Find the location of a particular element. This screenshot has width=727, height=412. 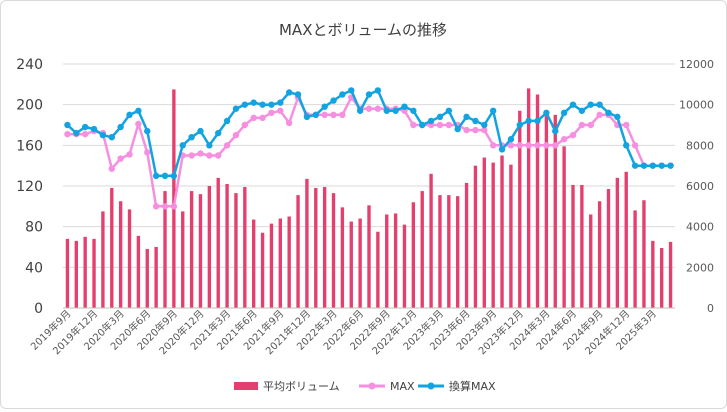

y-right-tick-label: 10000 is located at coordinates (696, 105).